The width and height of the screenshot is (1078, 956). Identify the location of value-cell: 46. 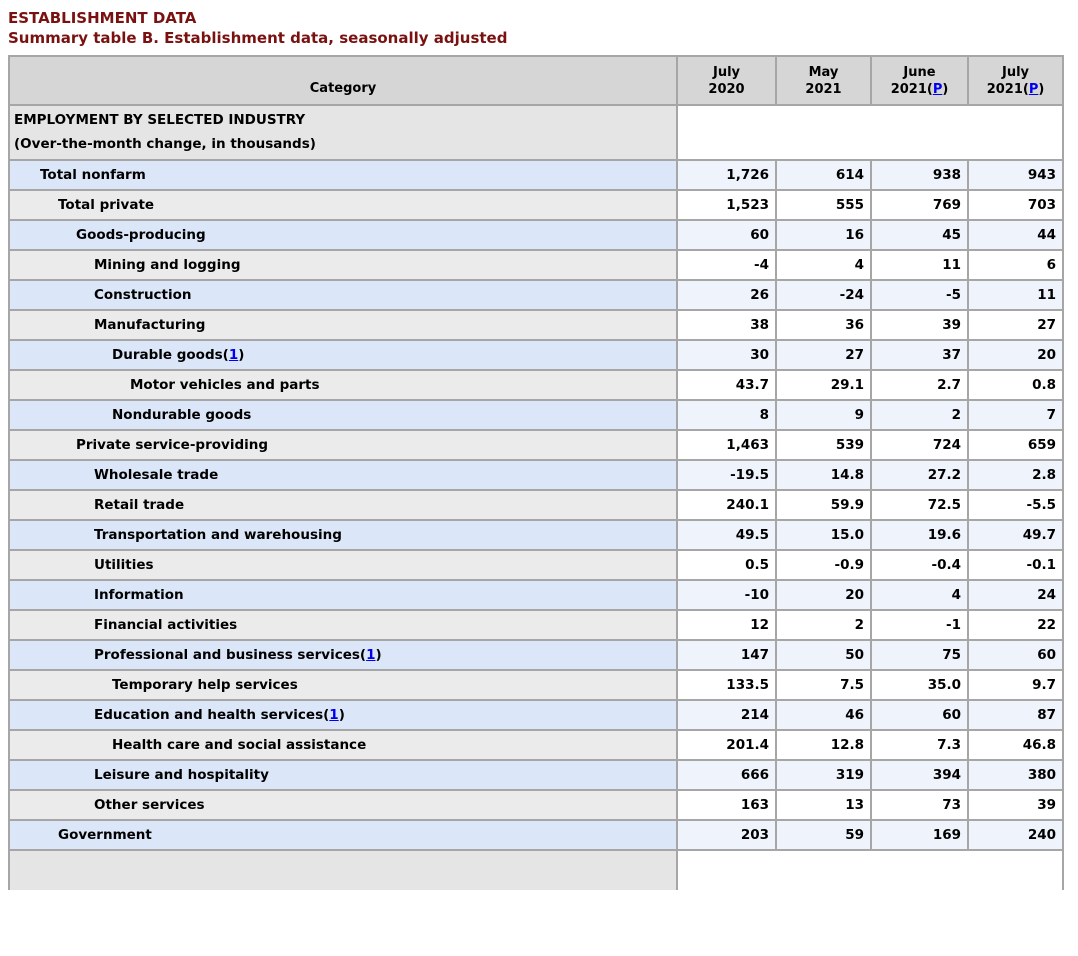
(823, 715).